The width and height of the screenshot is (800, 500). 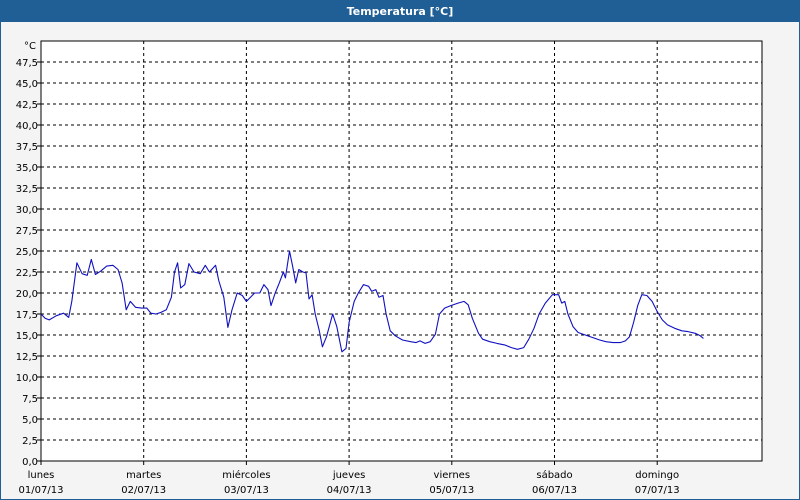 What do you see at coordinates (27, 294) in the screenshot?
I see `y-tick-label: 20,0` at bounding box center [27, 294].